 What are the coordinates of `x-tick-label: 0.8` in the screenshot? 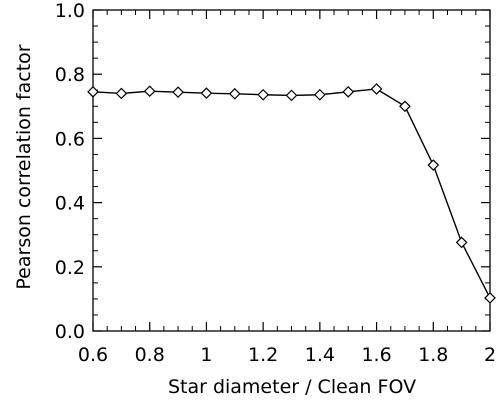 It's located at (150, 355).